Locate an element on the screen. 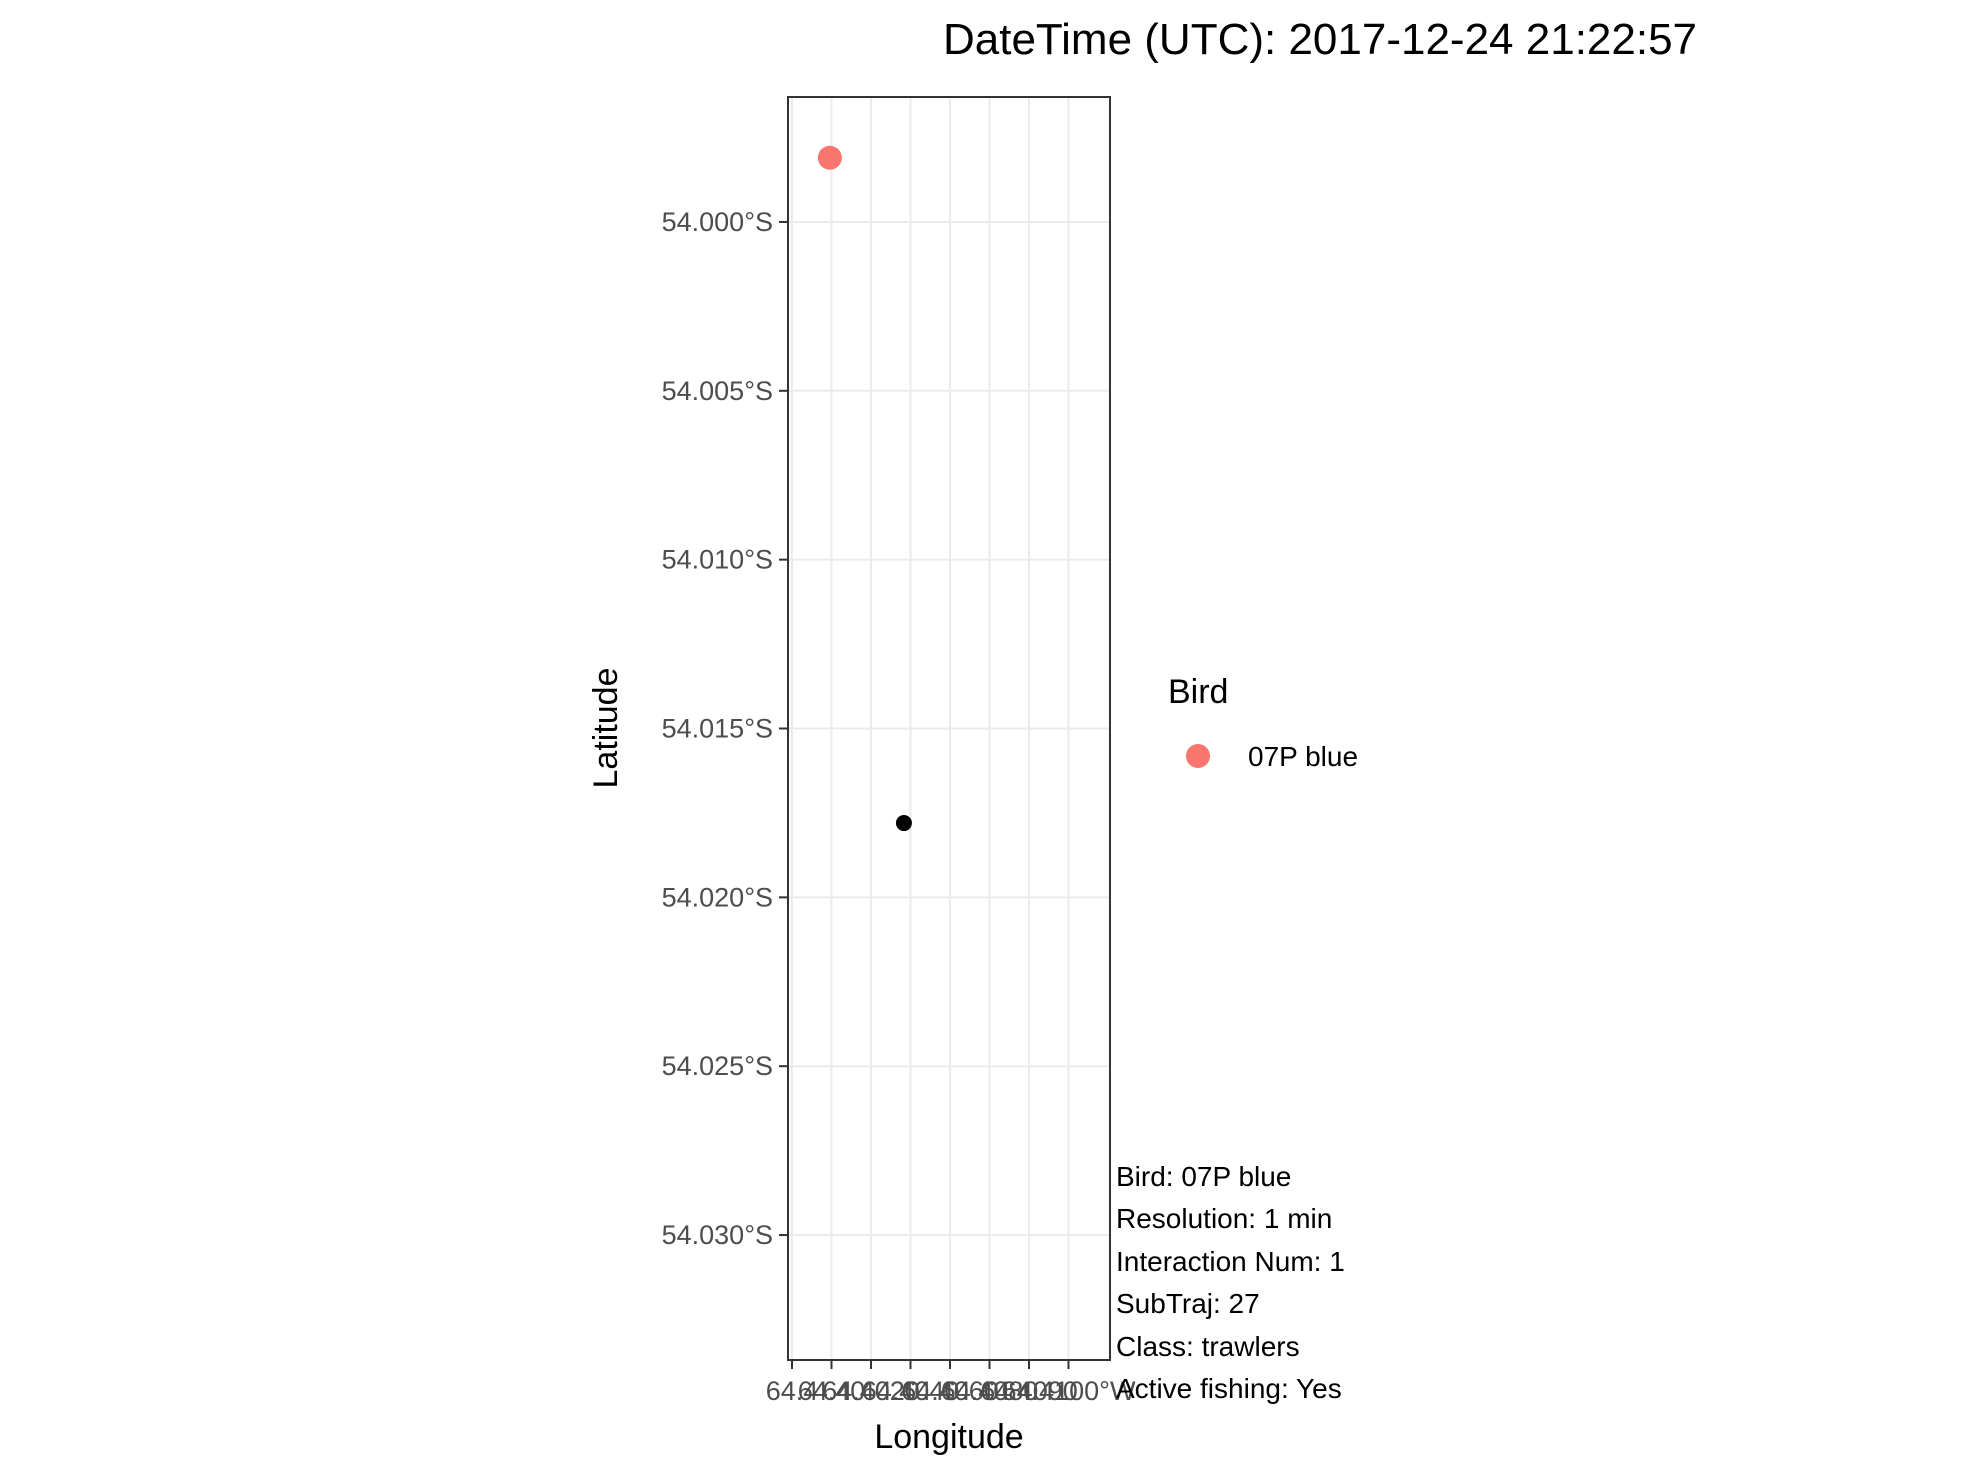  x-tick-label: 64.4040 is located at coordinates (911, 1391).